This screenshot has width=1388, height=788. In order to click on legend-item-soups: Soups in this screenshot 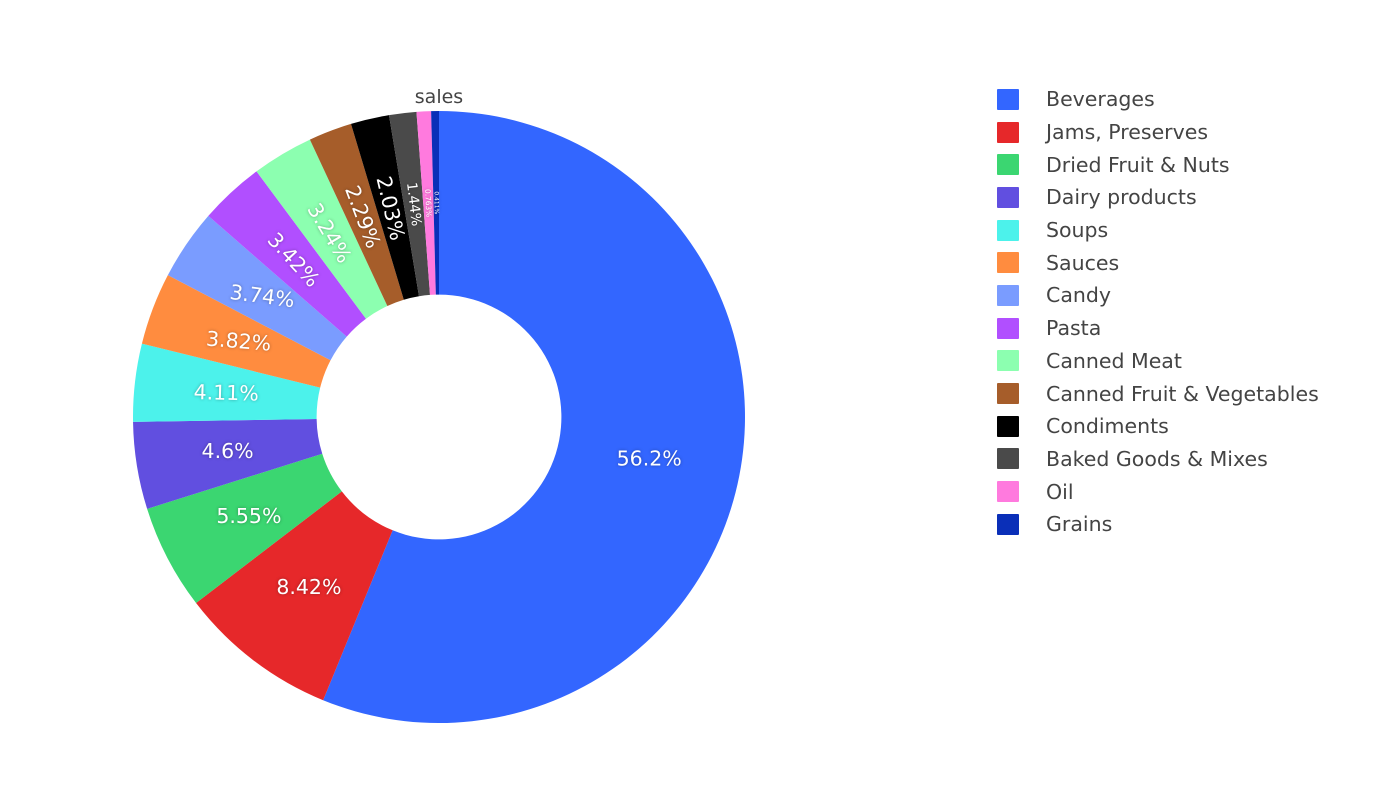, I will do `click(1187, 230)`.